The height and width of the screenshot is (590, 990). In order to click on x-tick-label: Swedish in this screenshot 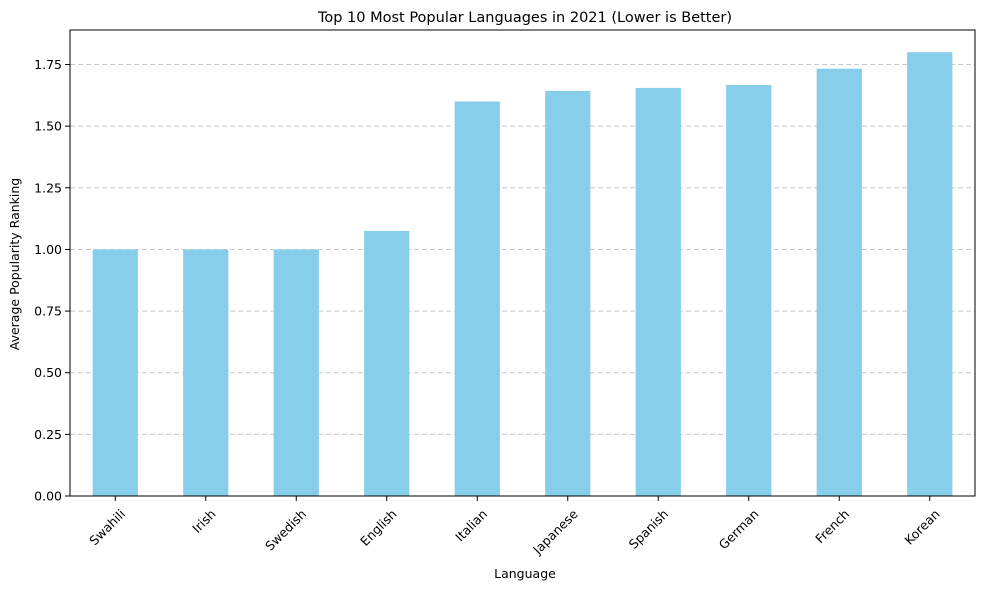, I will do `click(285, 529)`.